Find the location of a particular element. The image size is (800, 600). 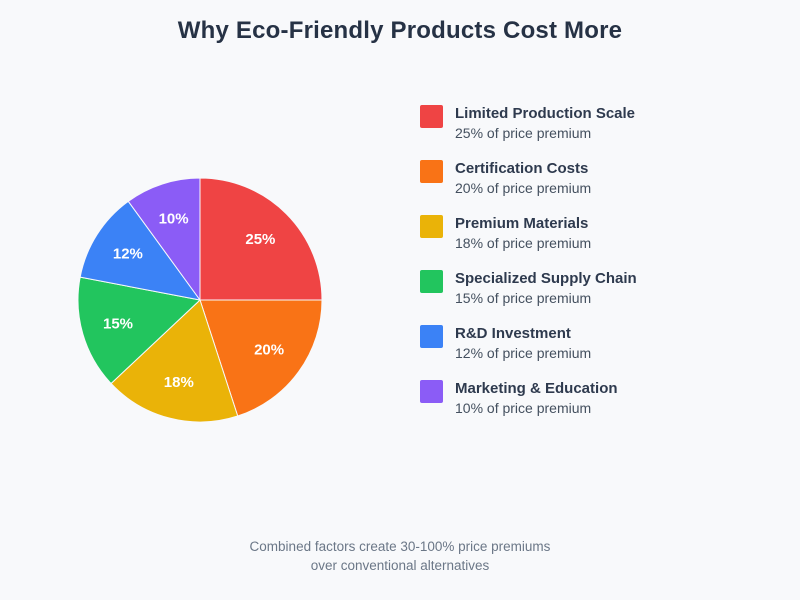

pie-slice-percent-label: 10% is located at coordinates (174, 218).